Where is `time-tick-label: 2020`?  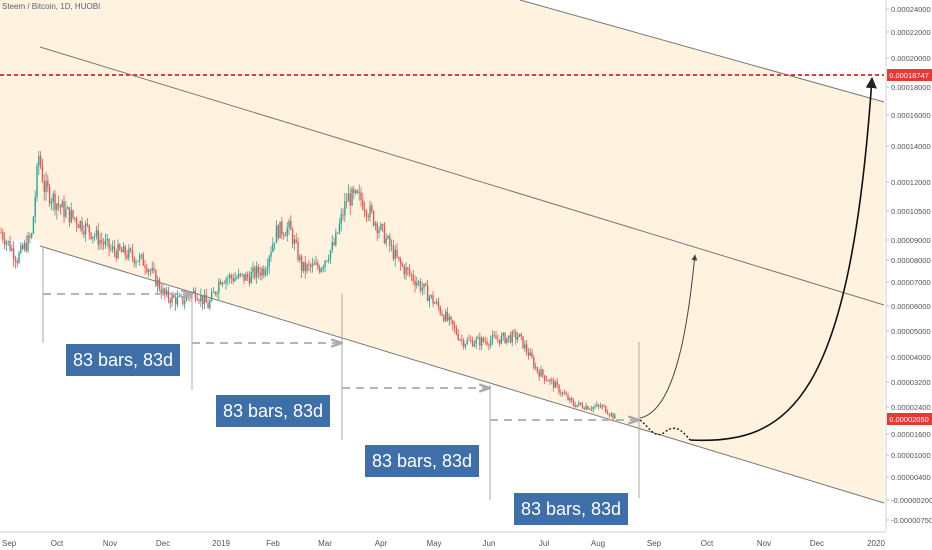 time-tick-label: 2020 is located at coordinates (876, 543).